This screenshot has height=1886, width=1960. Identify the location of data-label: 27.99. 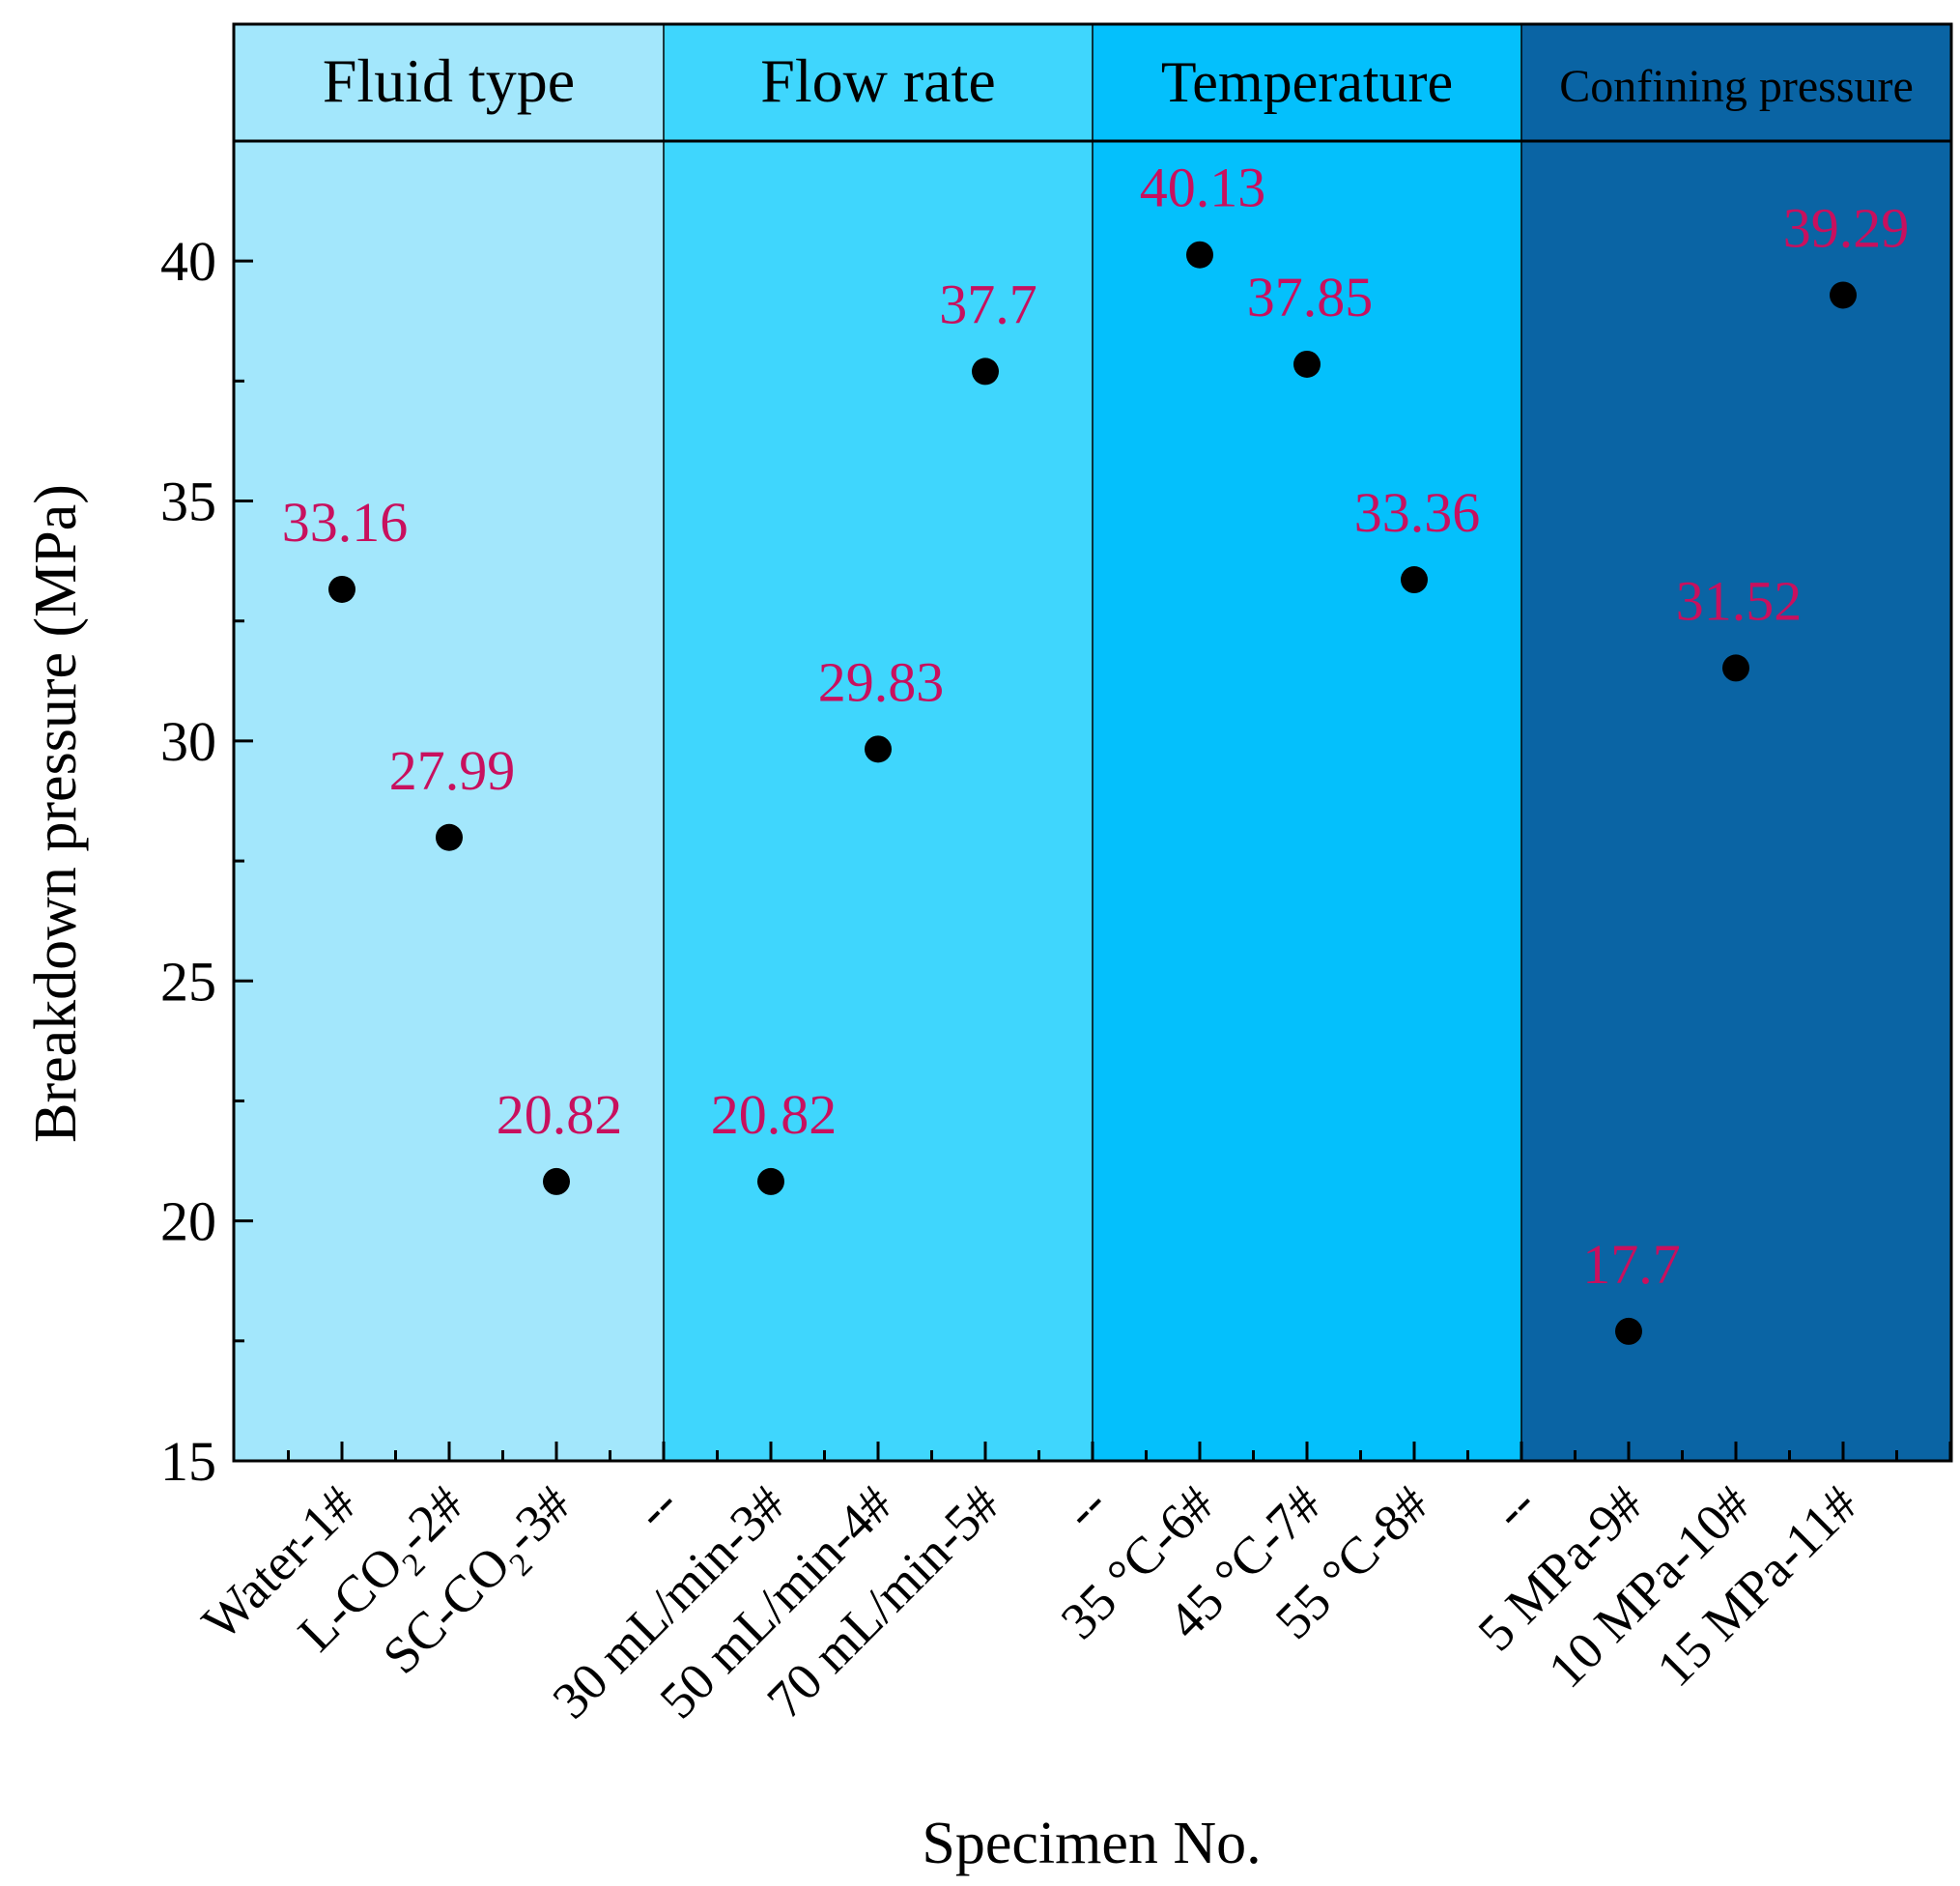
(453, 770).